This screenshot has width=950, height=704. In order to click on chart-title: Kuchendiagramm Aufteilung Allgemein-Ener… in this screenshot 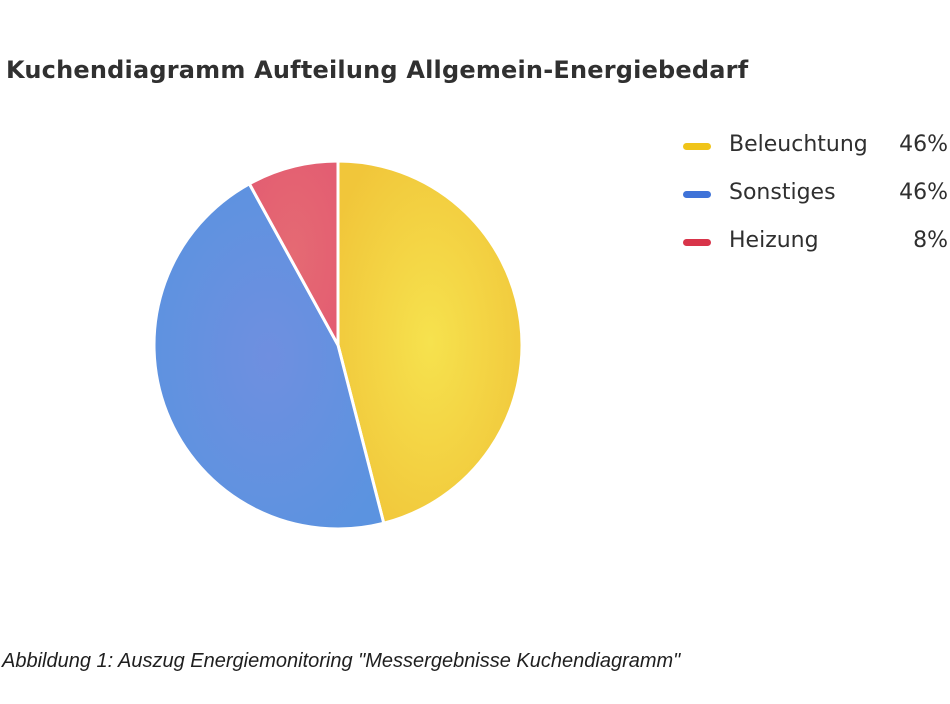, I will do `click(377, 70)`.